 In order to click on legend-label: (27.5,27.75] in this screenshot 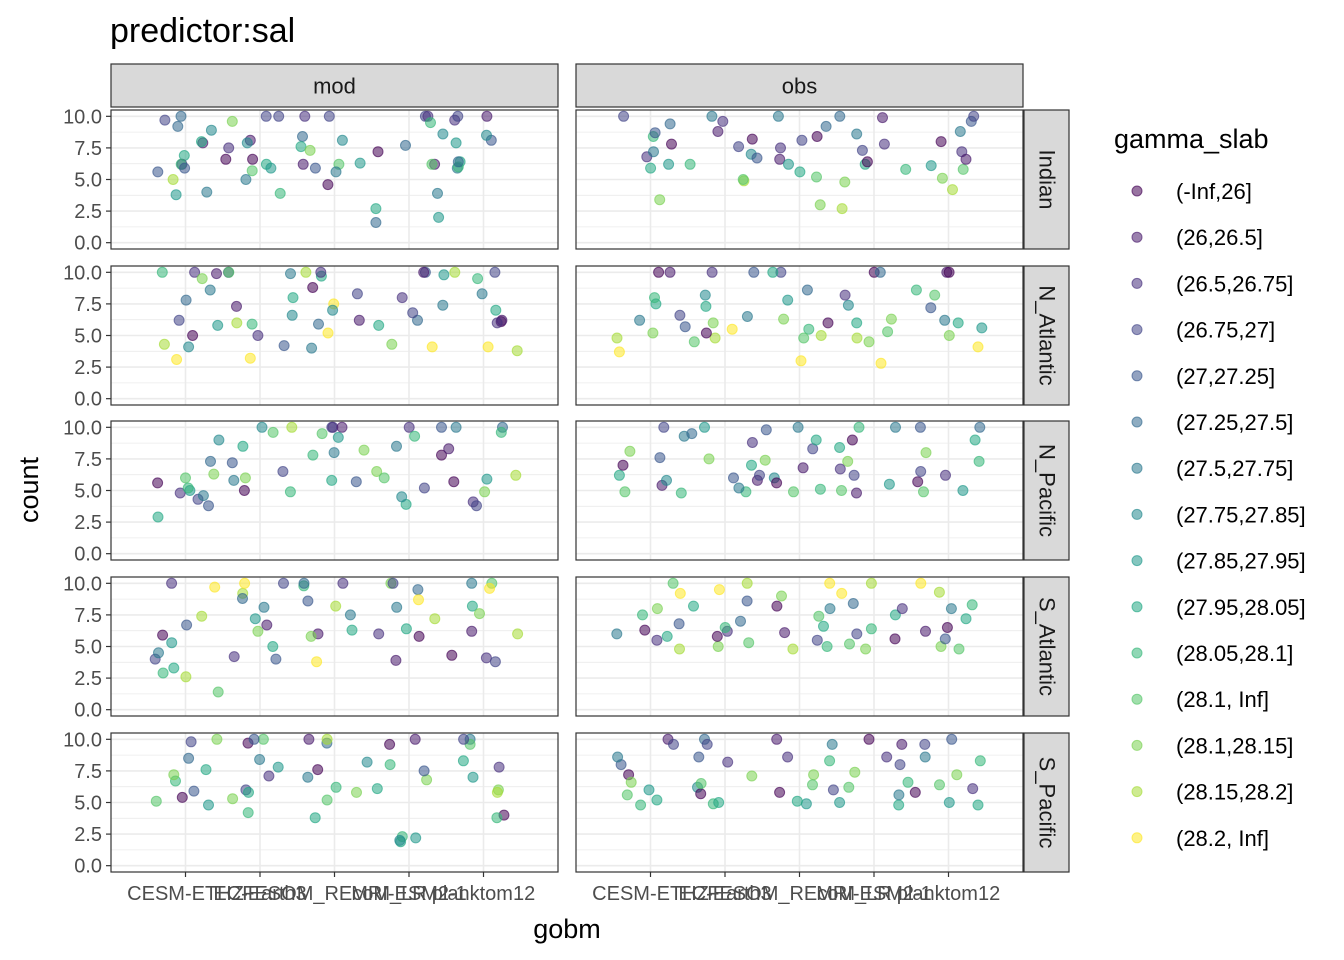, I will do `click(1234, 468)`.